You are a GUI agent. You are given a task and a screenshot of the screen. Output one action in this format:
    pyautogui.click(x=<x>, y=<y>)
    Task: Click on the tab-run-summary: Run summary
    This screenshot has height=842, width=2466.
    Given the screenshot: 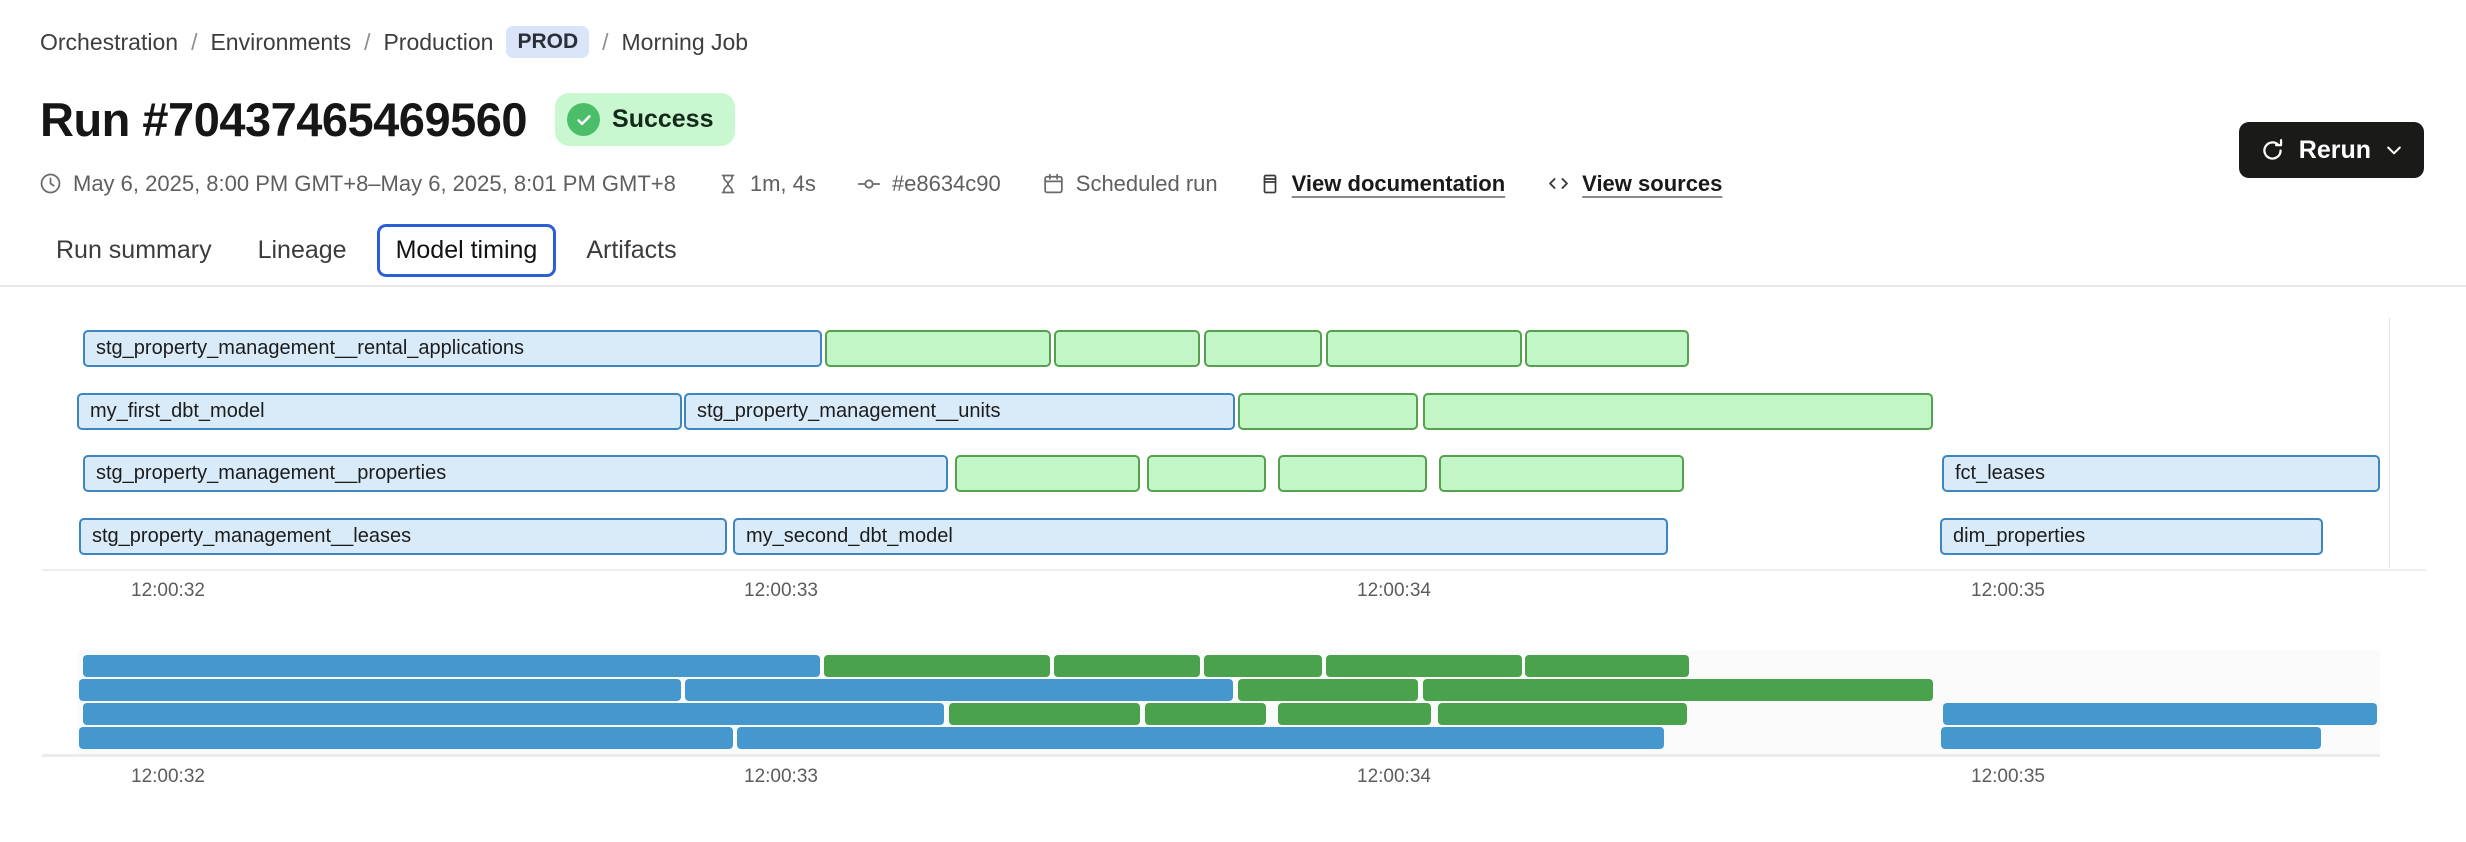 What is the action you would take?
    pyautogui.click(x=134, y=250)
    